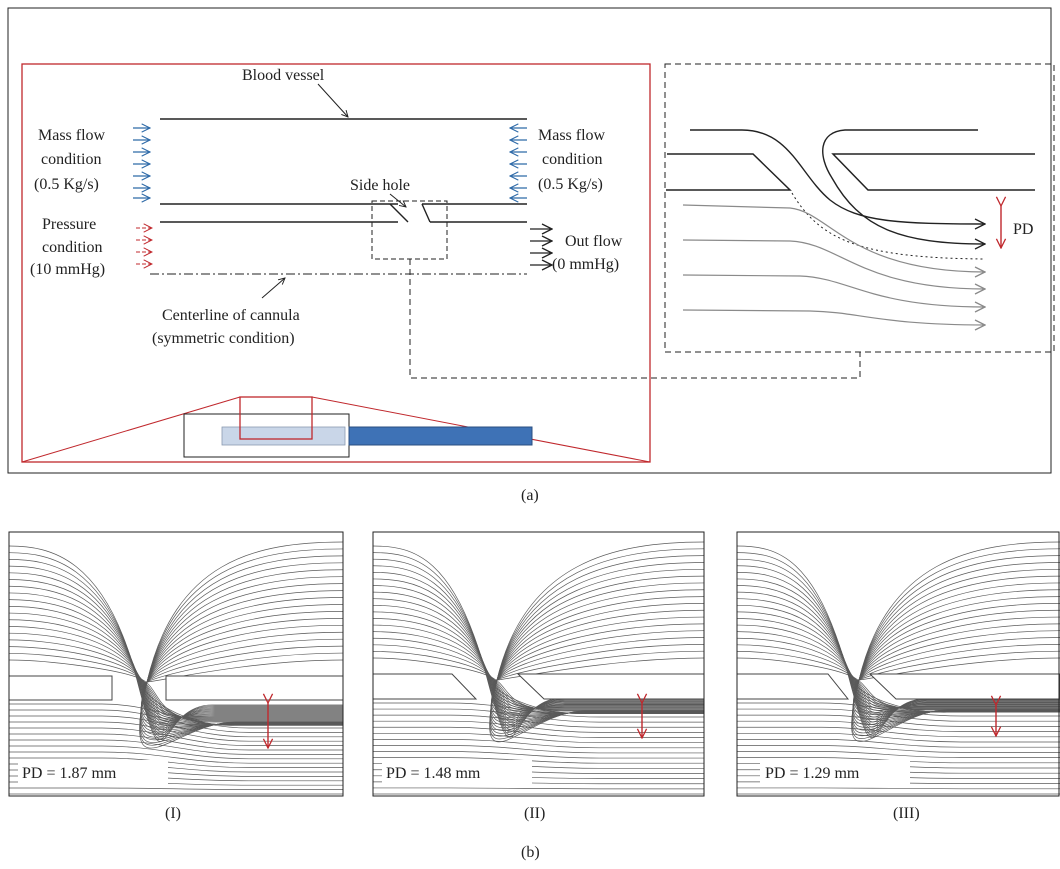 The image size is (1060, 869). I want to click on case-3: PD = 1.29 mm (III), so click(898, 676).